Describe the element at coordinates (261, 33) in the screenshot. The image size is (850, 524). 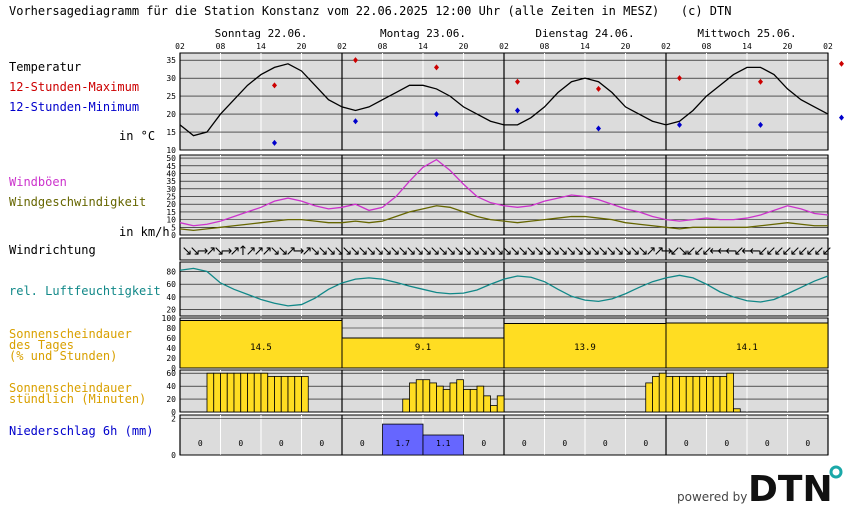
I see `day-label: Sonntag 22.06.` at that location.